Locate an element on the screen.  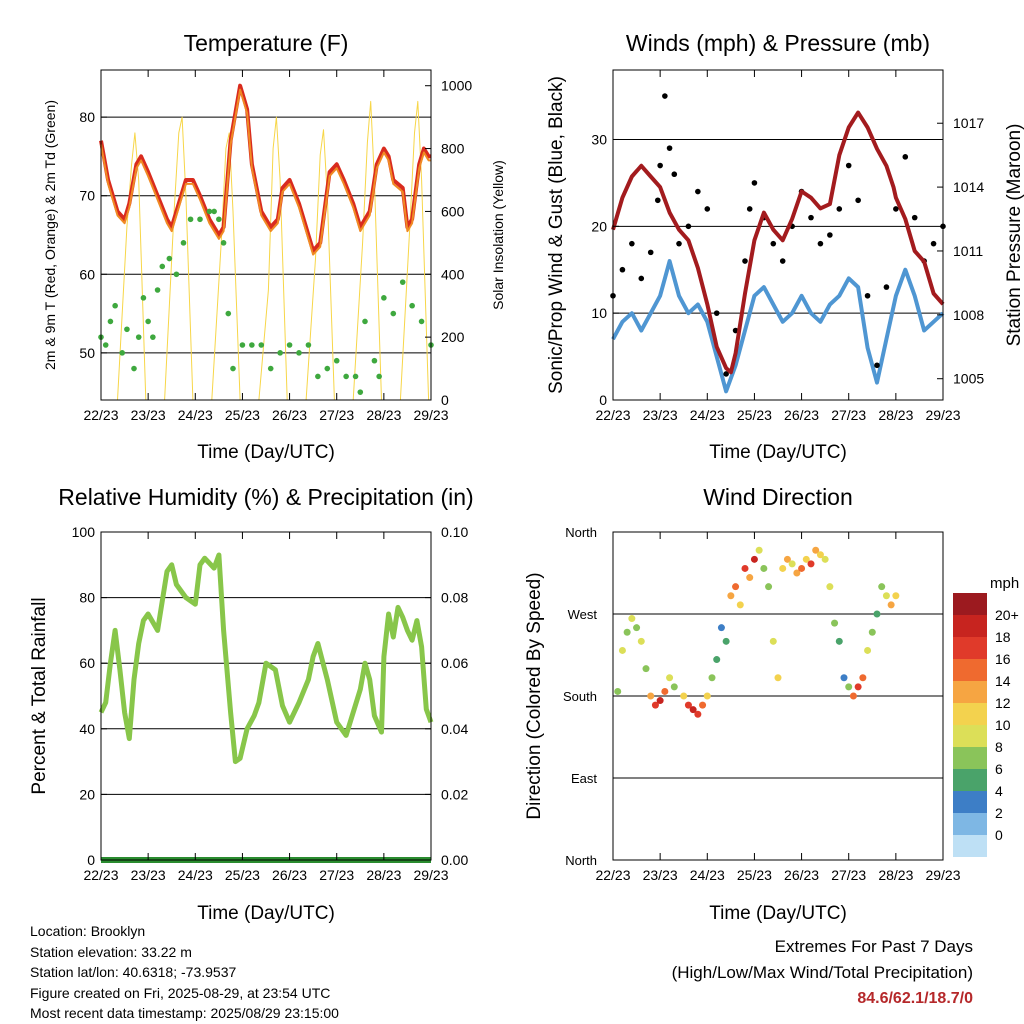
legend-label: 18 is located at coordinates (1003, 637).